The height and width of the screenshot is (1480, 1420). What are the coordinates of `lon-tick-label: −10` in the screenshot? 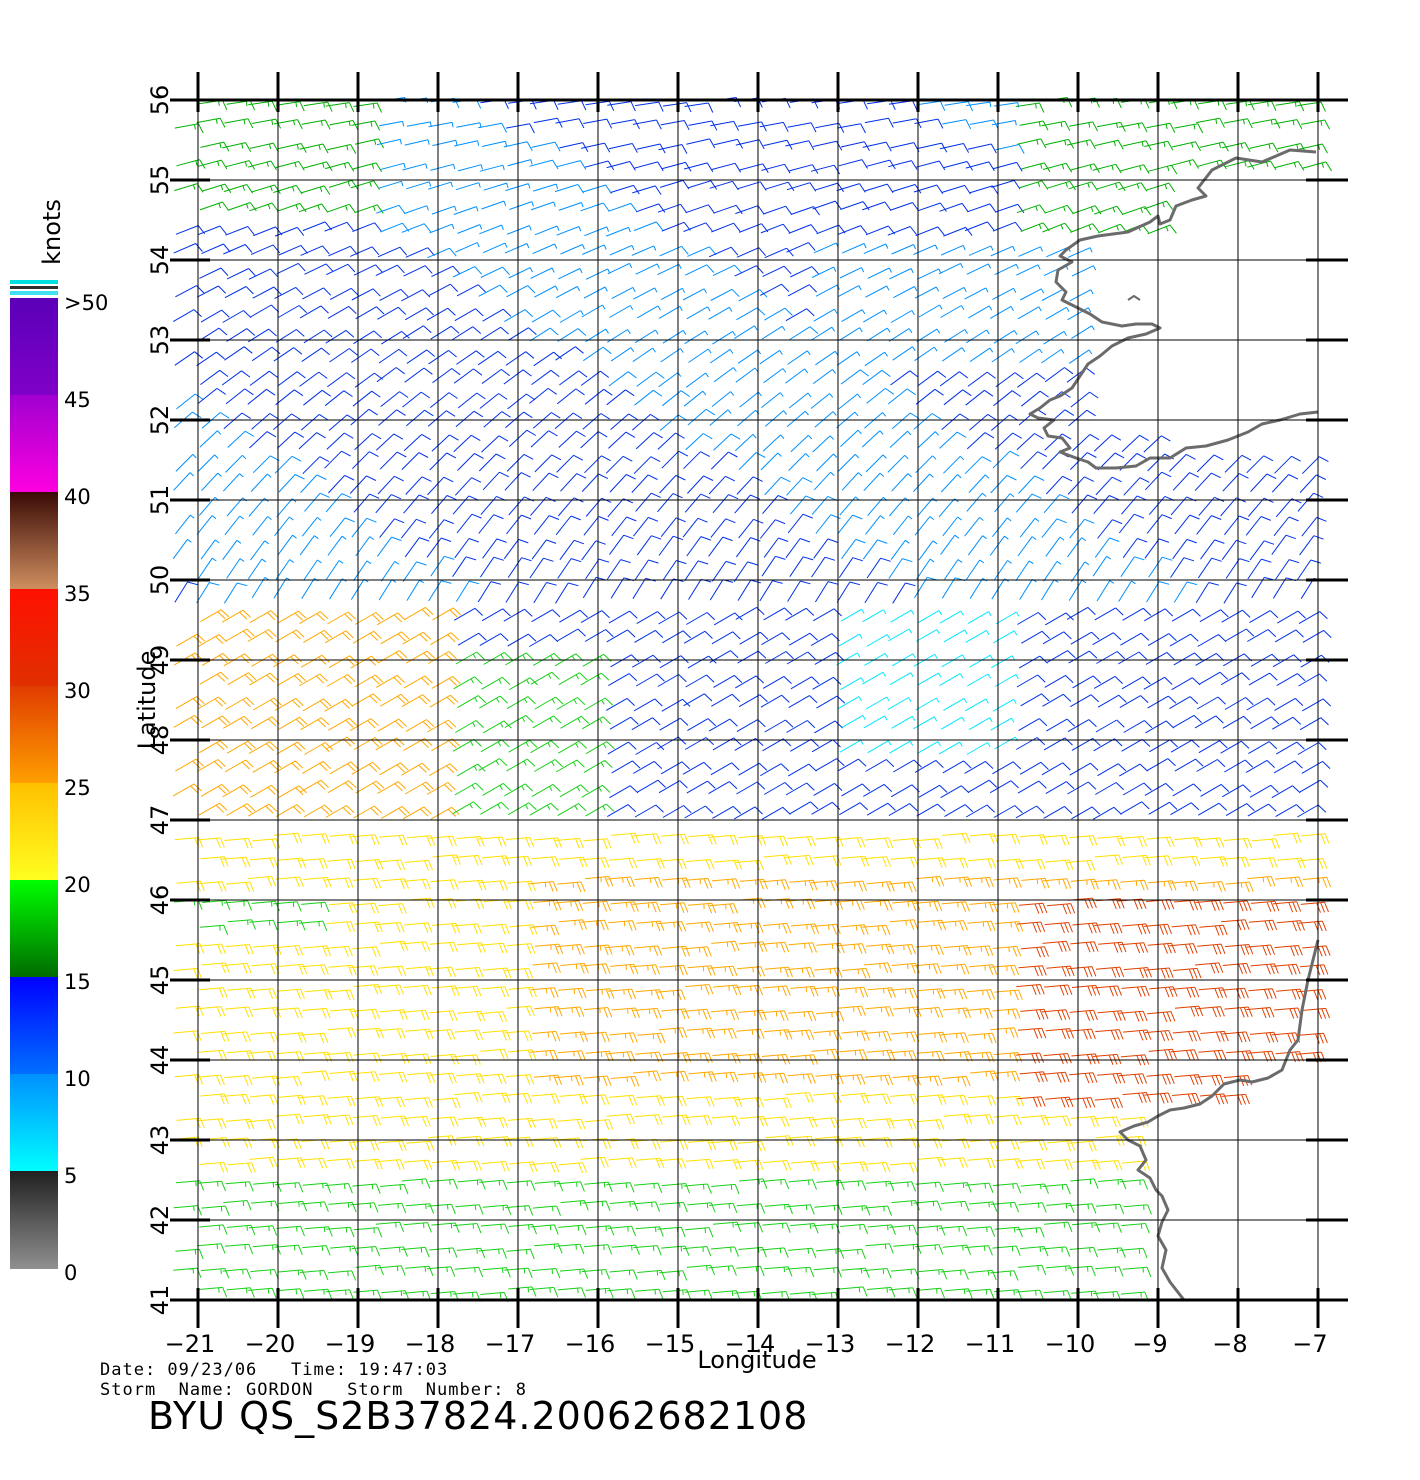 It's located at (1070, 1344).